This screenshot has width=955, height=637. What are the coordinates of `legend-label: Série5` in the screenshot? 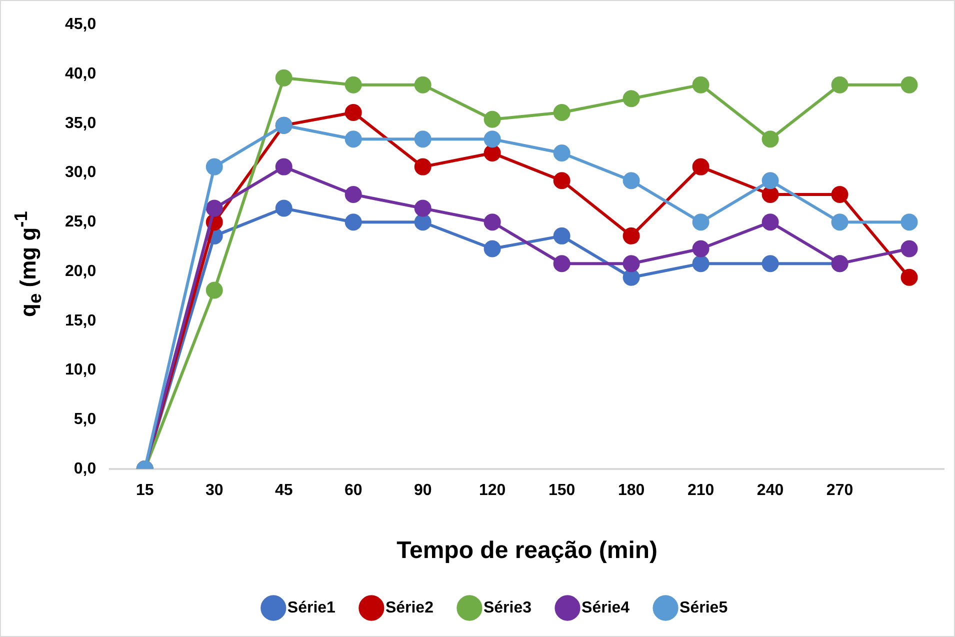 It's located at (704, 607).